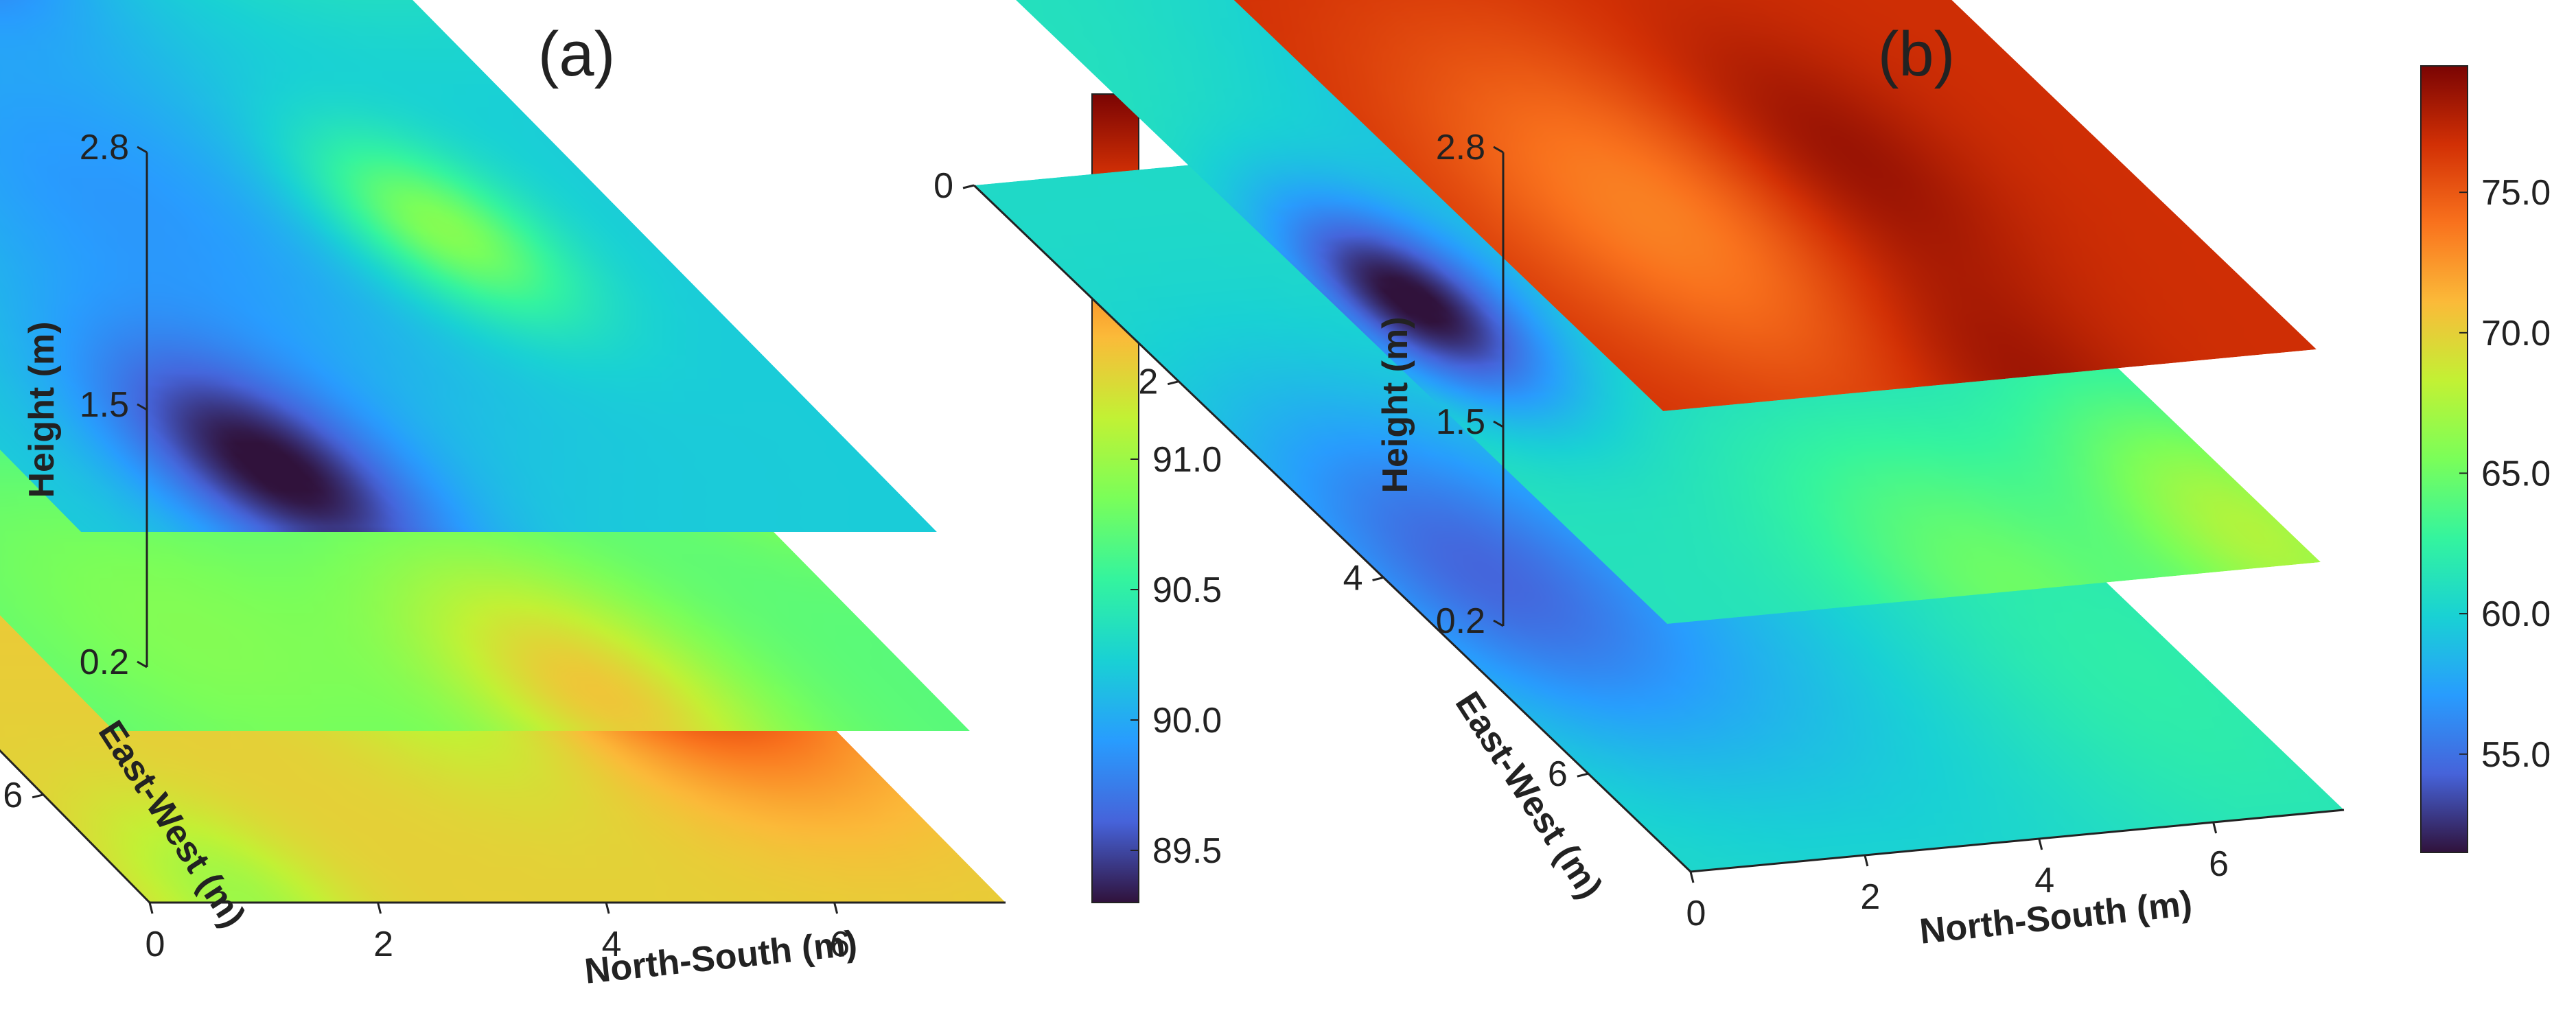 This screenshot has width=2576, height=1011. I want to click on colorbar-tick-label: 65.0, so click(2516, 474).